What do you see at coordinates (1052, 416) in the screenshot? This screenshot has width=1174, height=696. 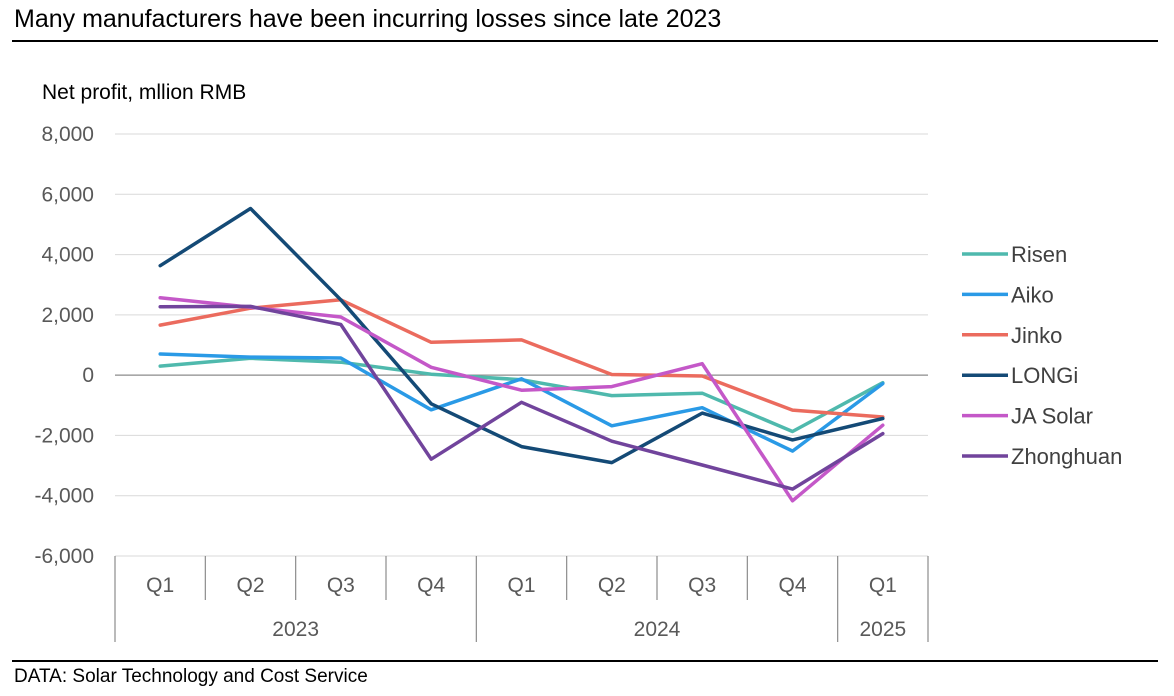 I see `legend-label: JA Solar` at bounding box center [1052, 416].